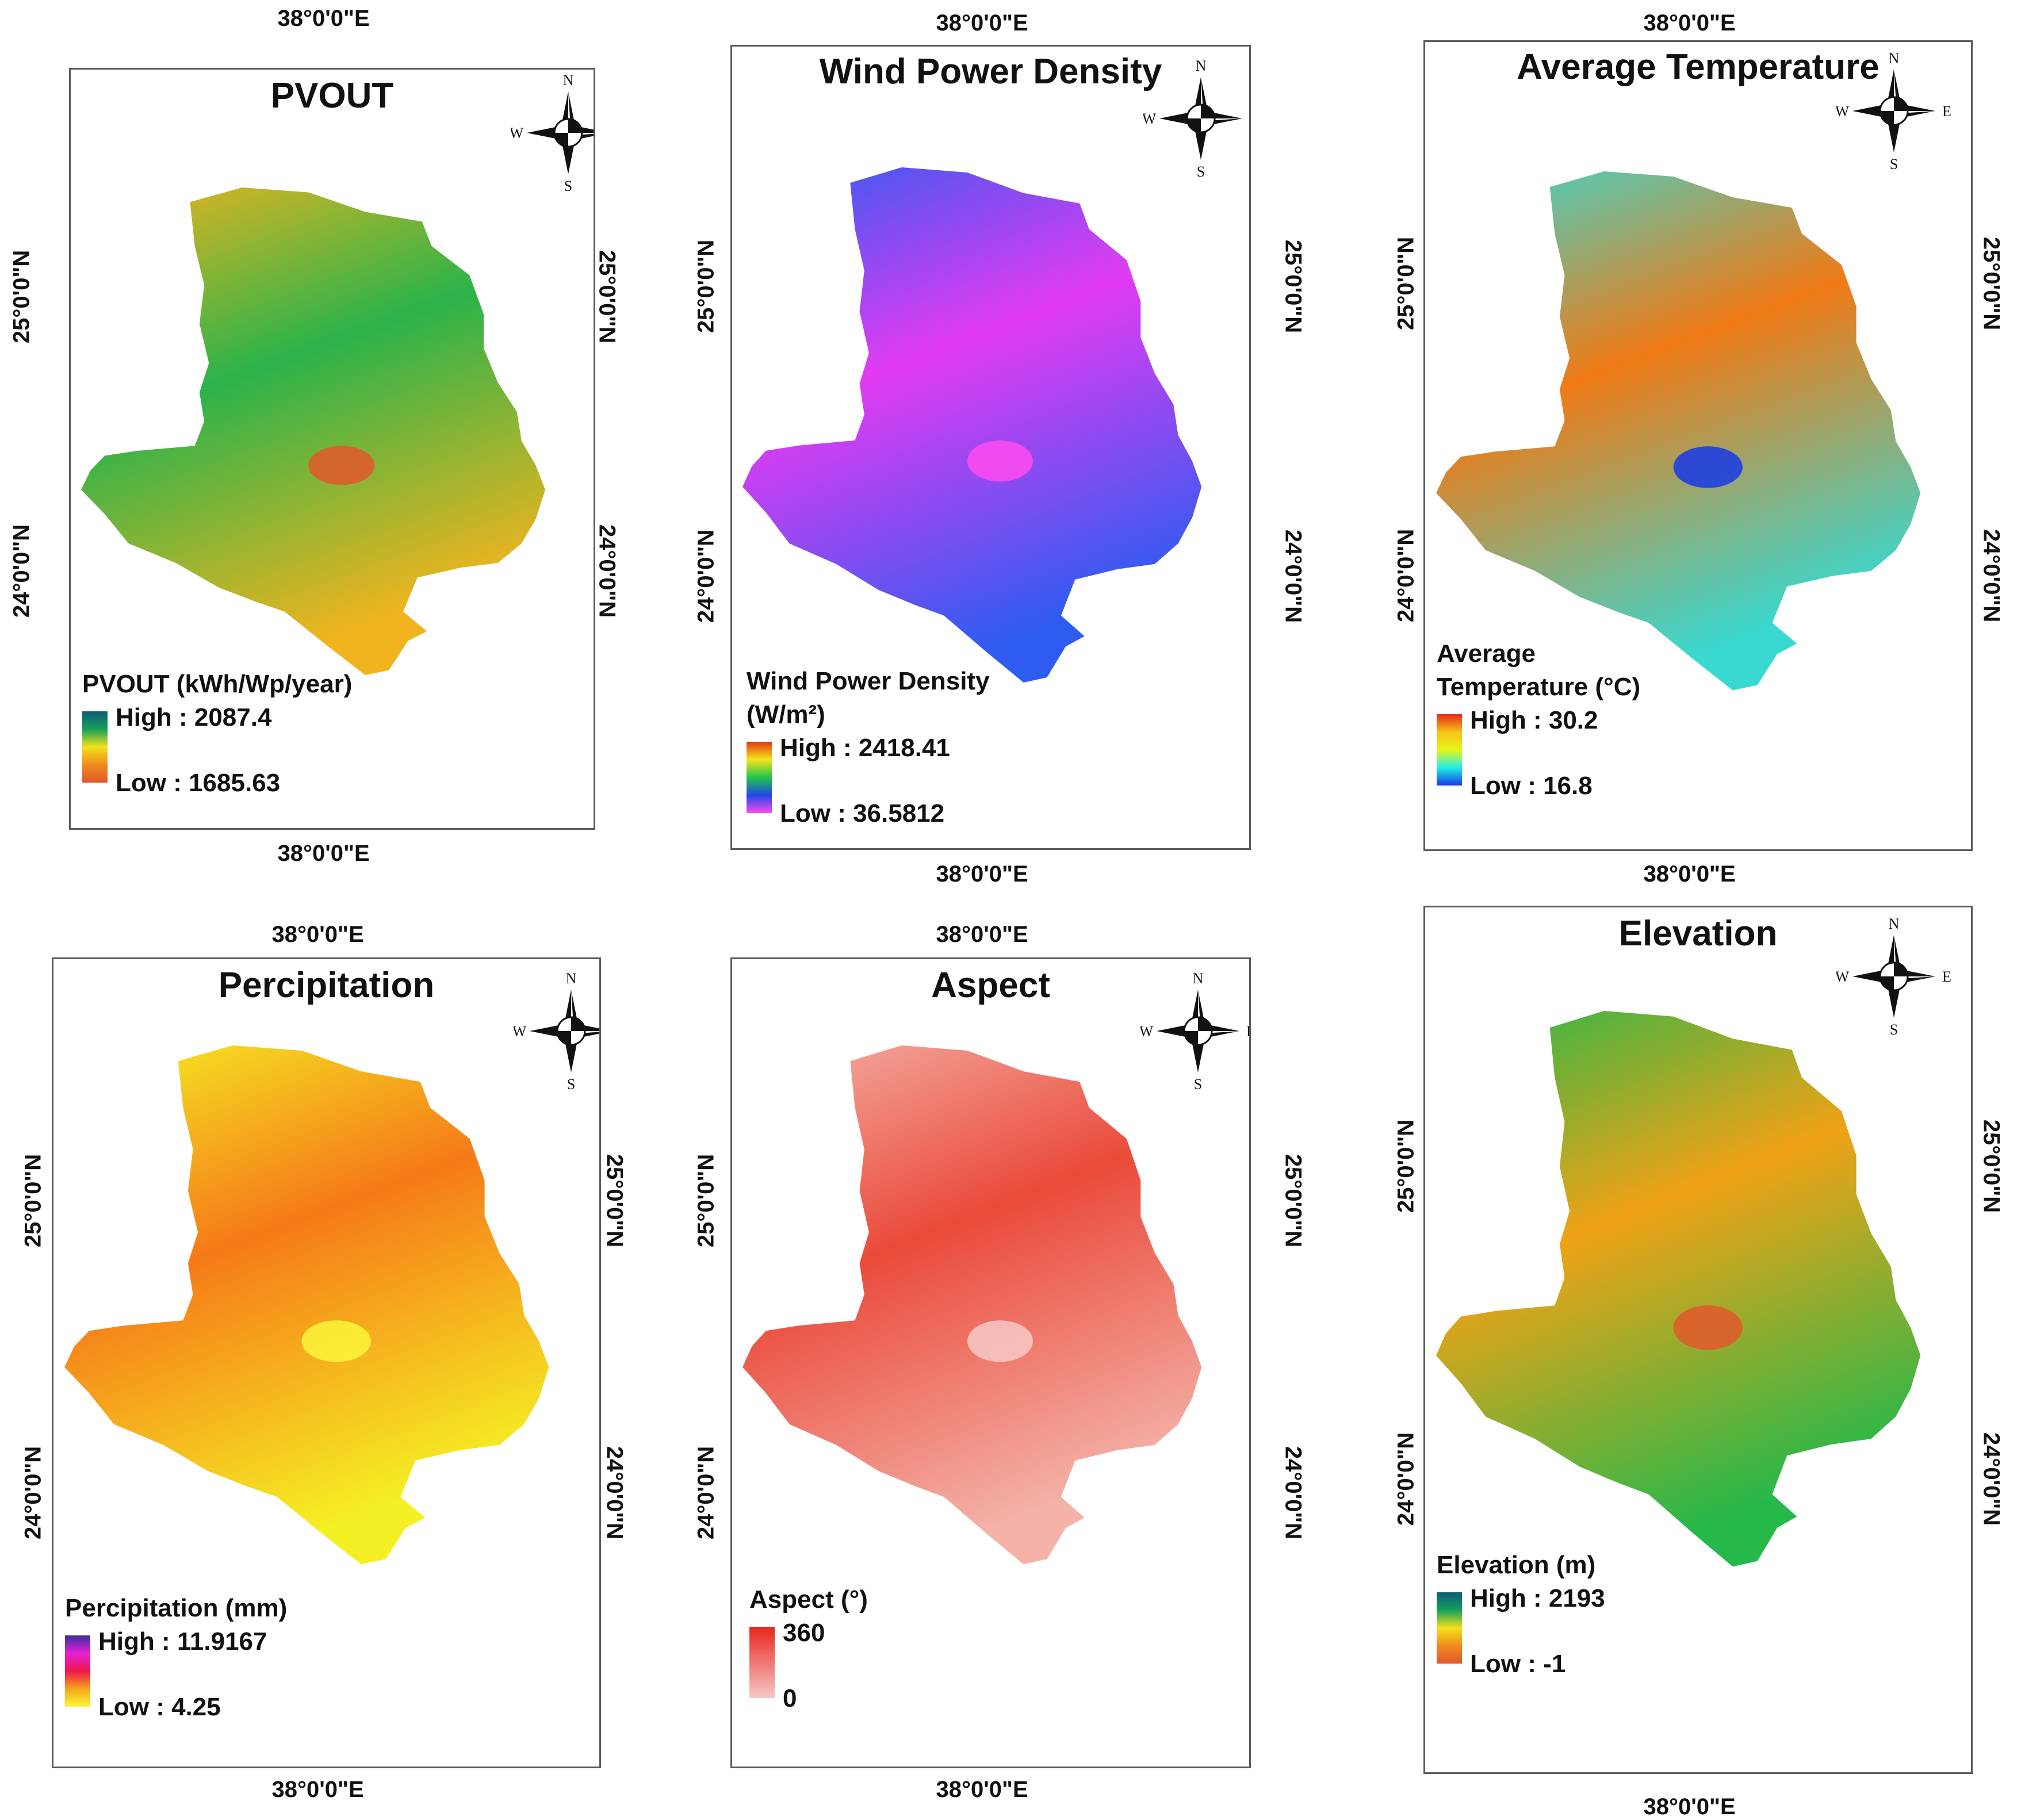  I want to click on map-title: Aspect, so click(990, 985).